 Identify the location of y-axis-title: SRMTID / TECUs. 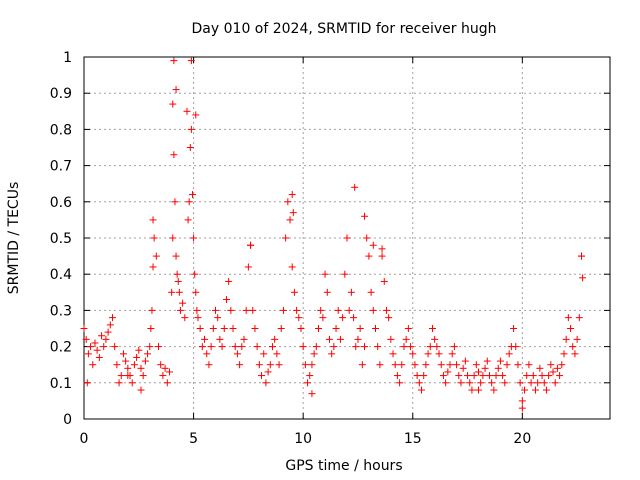
(14, 238).